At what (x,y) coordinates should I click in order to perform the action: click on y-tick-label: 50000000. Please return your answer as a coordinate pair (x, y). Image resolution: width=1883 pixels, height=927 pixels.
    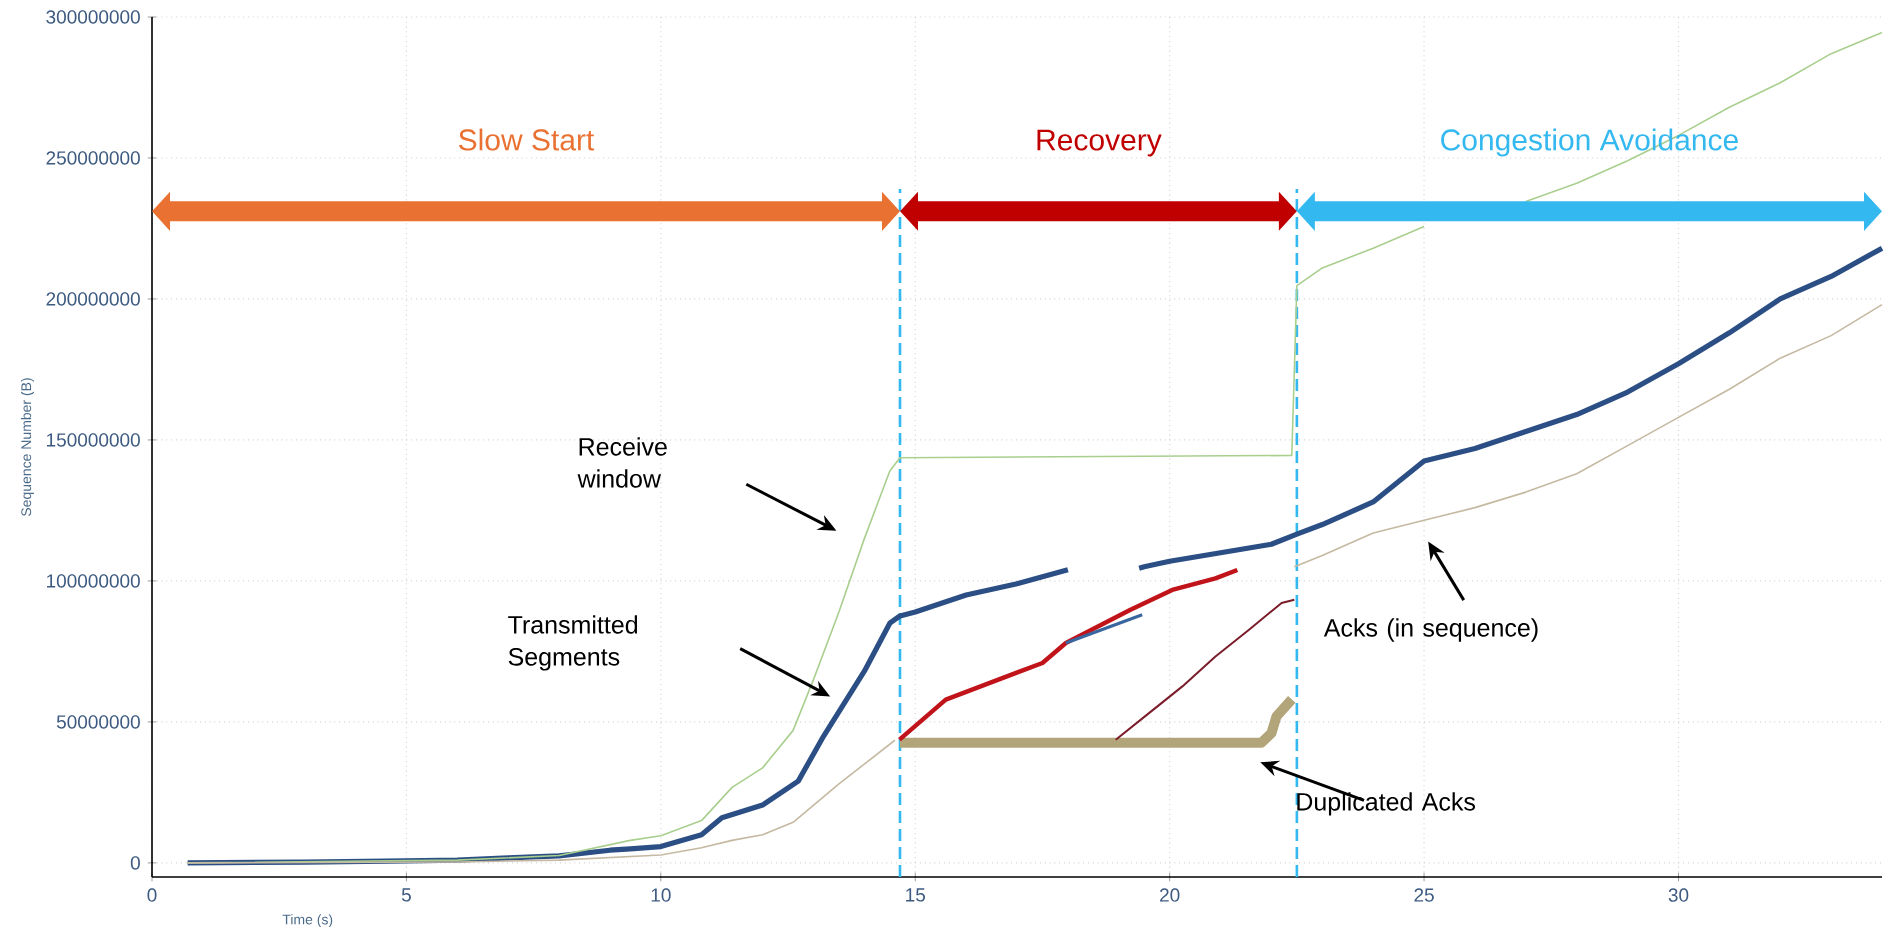
    Looking at the image, I should click on (98, 722).